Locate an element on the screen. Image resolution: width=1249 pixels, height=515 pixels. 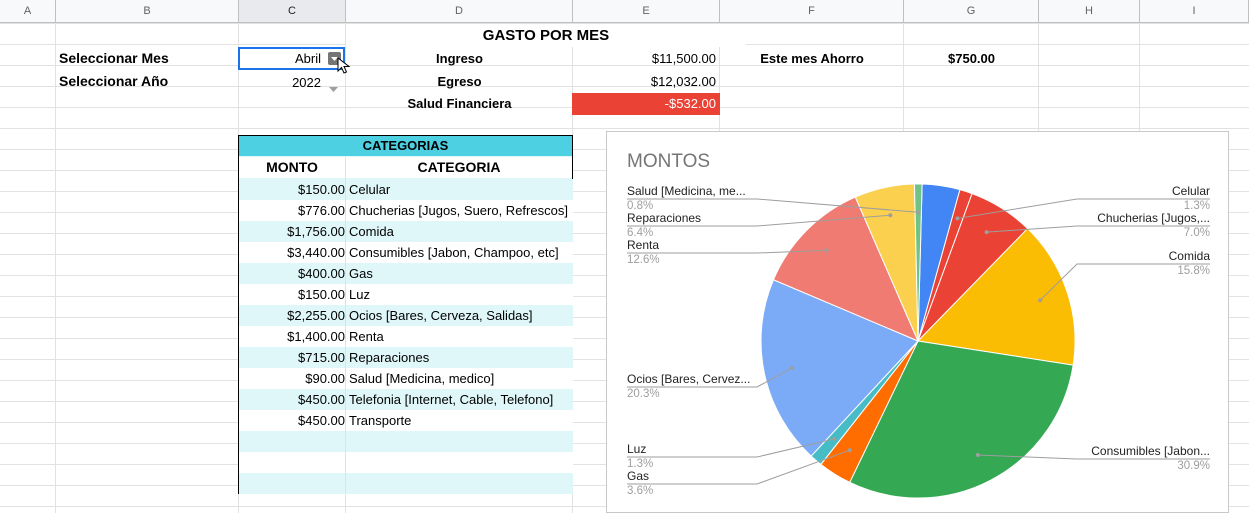
categoria-cell: Telefonia [Internet, Cable, Telefono] is located at coordinates (451, 399).